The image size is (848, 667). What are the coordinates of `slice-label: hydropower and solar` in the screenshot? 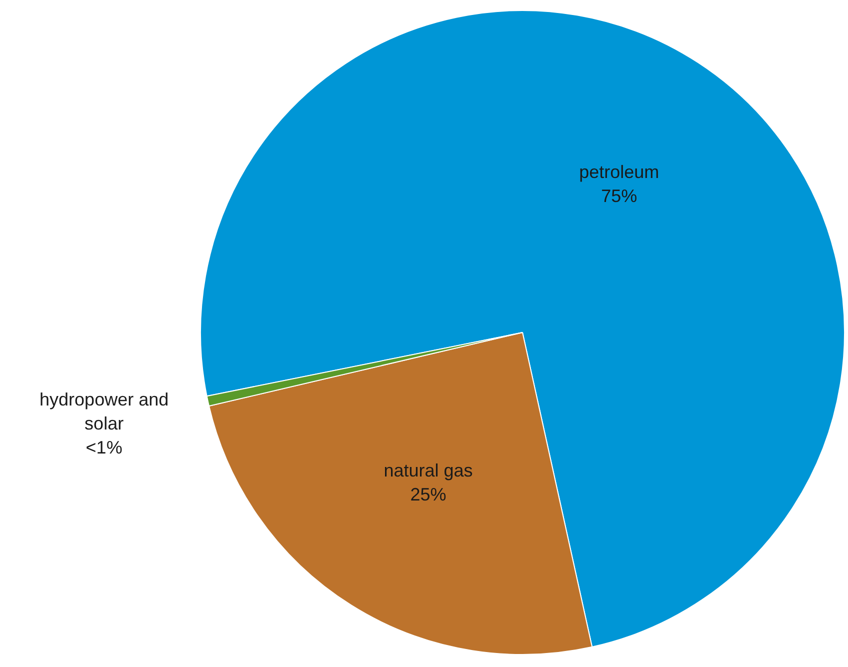 It's located at (104, 412).